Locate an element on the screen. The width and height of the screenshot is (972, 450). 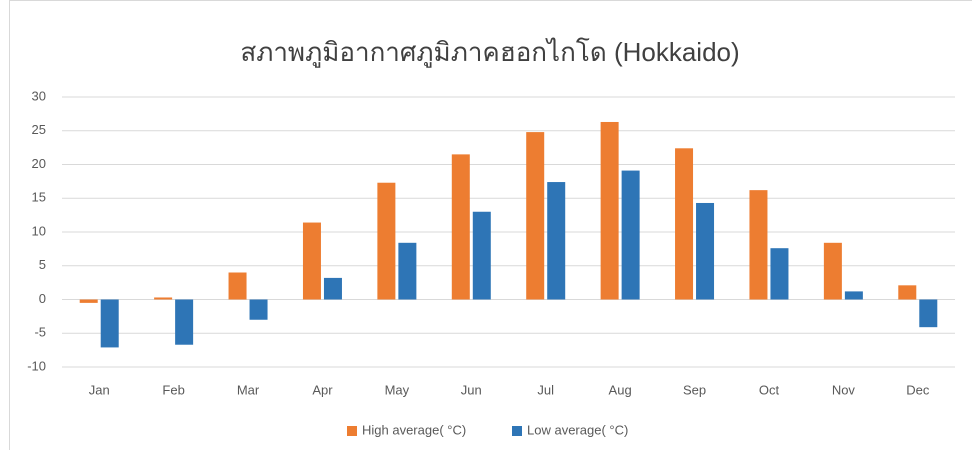
x-tick-label: Apr is located at coordinates (322, 389).